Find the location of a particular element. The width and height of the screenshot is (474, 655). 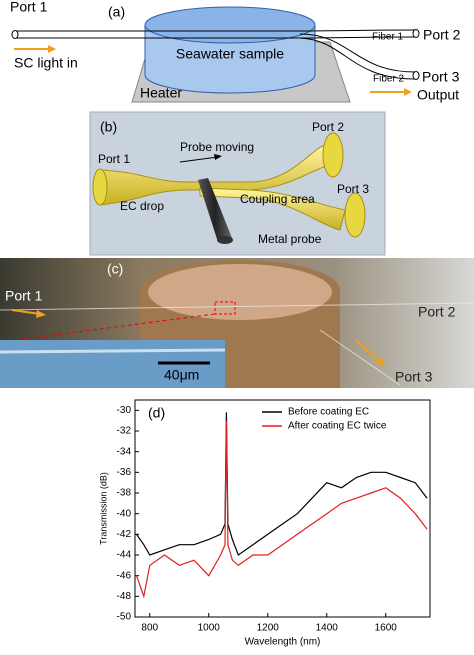

y-tick-label: -48 is located at coordinates (124, 596).